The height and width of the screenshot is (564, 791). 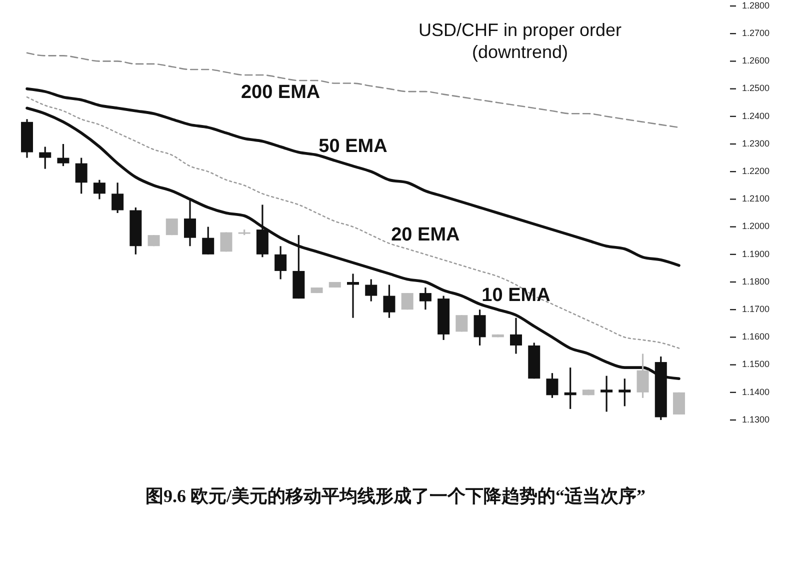 I want to click on series-label: 10 EMA, so click(x=516, y=295).